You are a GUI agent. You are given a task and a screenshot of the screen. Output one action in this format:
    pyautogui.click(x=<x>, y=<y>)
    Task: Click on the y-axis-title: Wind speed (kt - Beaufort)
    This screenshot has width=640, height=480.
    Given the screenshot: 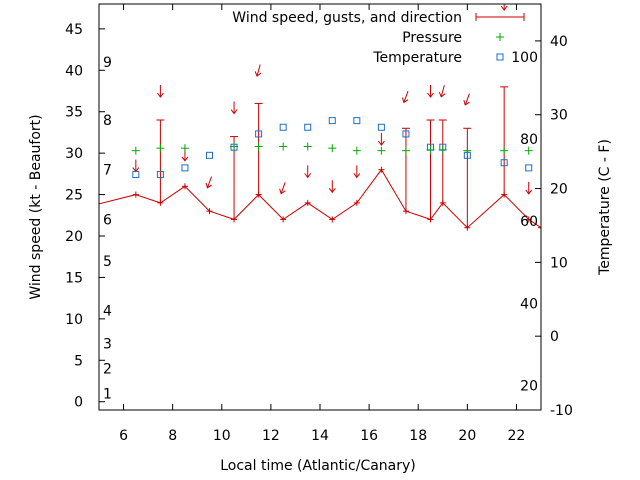 What is the action you would take?
    pyautogui.click(x=36, y=206)
    